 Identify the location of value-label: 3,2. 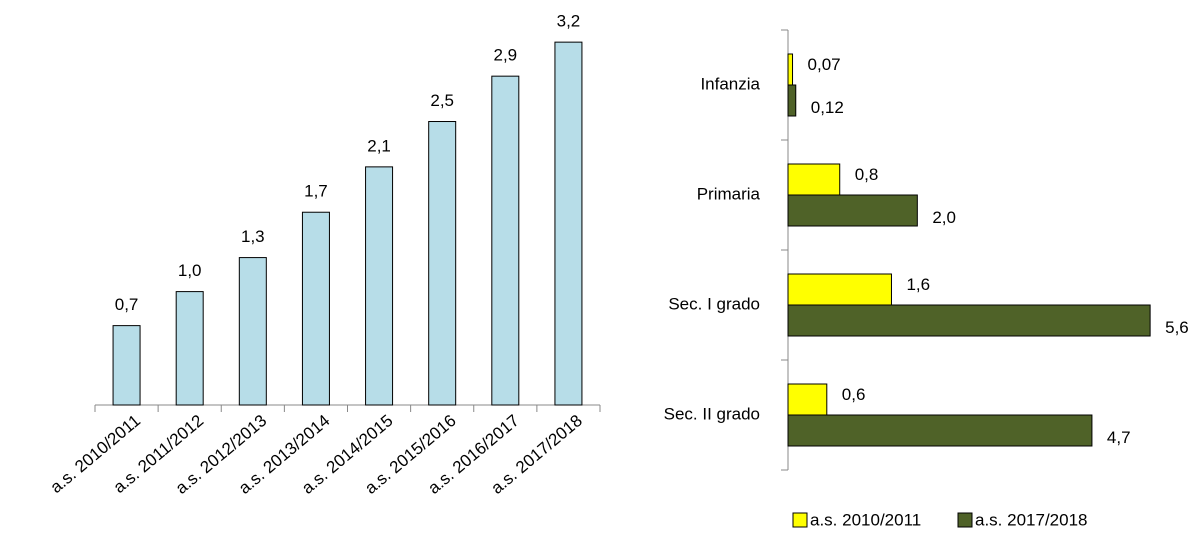
(569, 21).